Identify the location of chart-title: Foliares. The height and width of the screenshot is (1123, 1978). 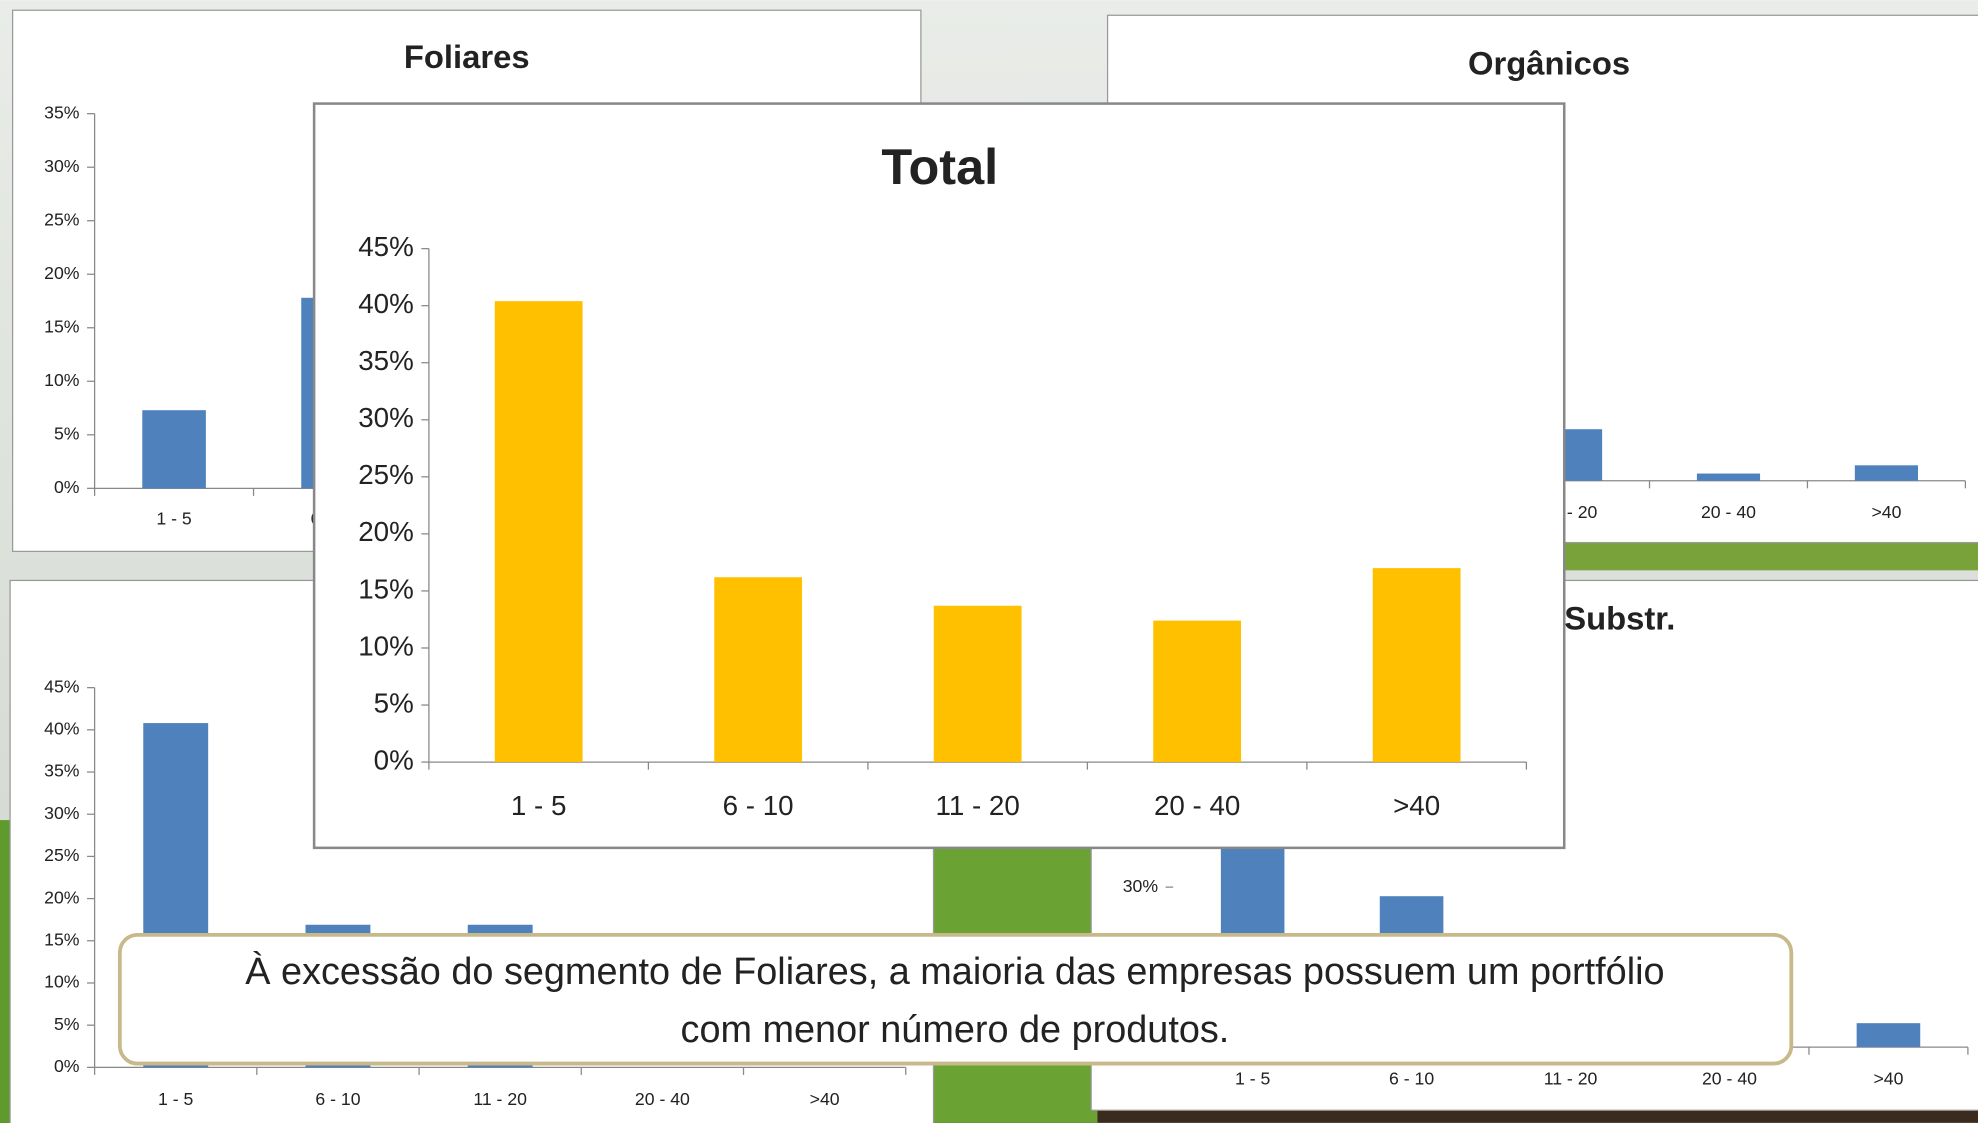
(467, 56).